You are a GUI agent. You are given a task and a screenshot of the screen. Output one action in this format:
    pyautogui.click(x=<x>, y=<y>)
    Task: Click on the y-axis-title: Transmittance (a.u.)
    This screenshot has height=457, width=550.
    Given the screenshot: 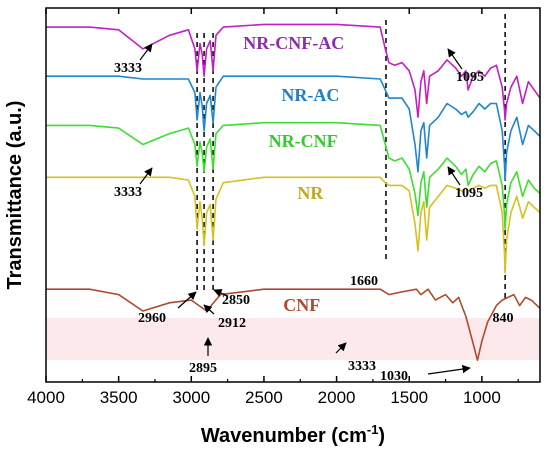 What is the action you would take?
    pyautogui.click(x=15, y=195)
    